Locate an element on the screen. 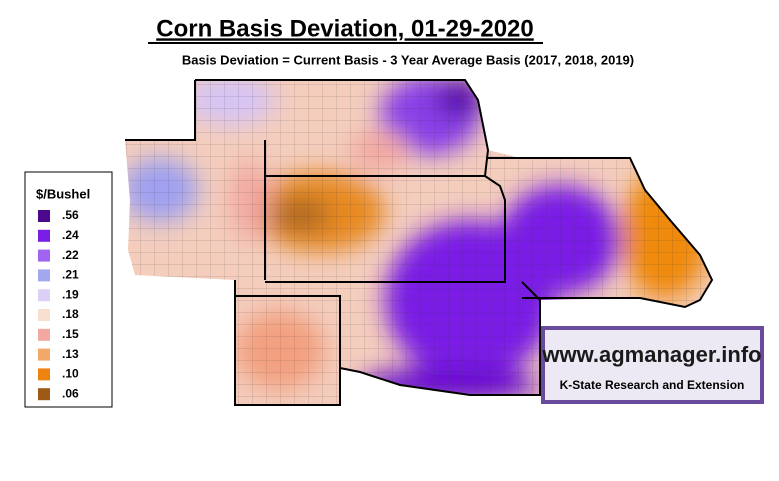 This screenshot has width=779, height=481. border is located at coordinates (160, 110).